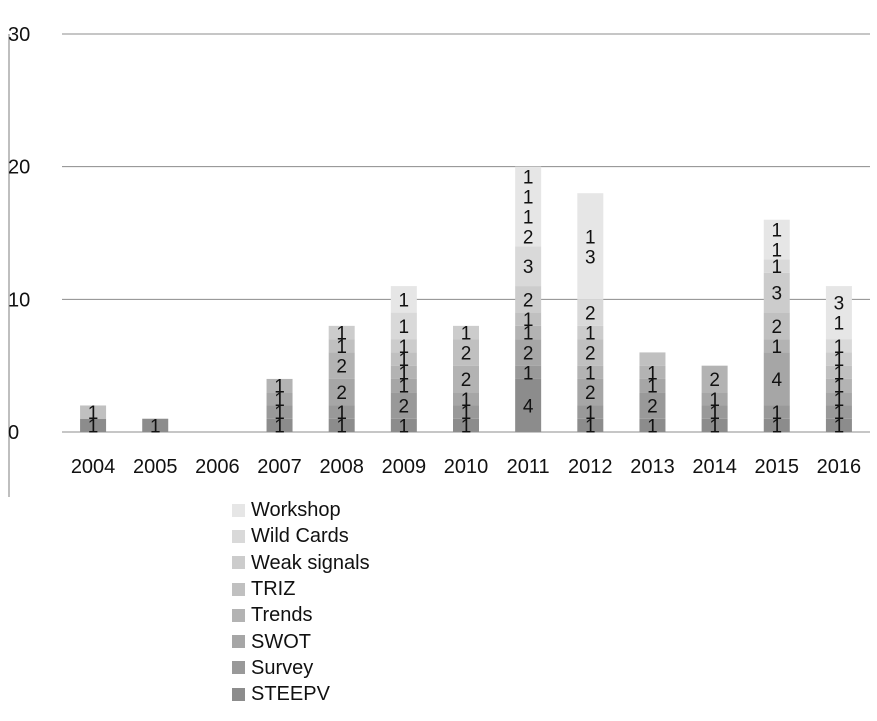  I want to click on y-tick-label: 20, so click(19, 168).